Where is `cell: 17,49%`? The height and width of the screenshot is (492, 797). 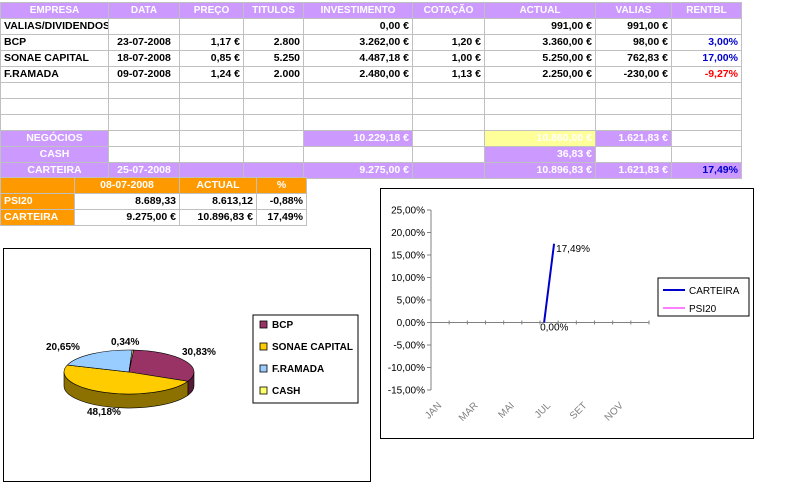 cell: 17,49% is located at coordinates (281, 217).